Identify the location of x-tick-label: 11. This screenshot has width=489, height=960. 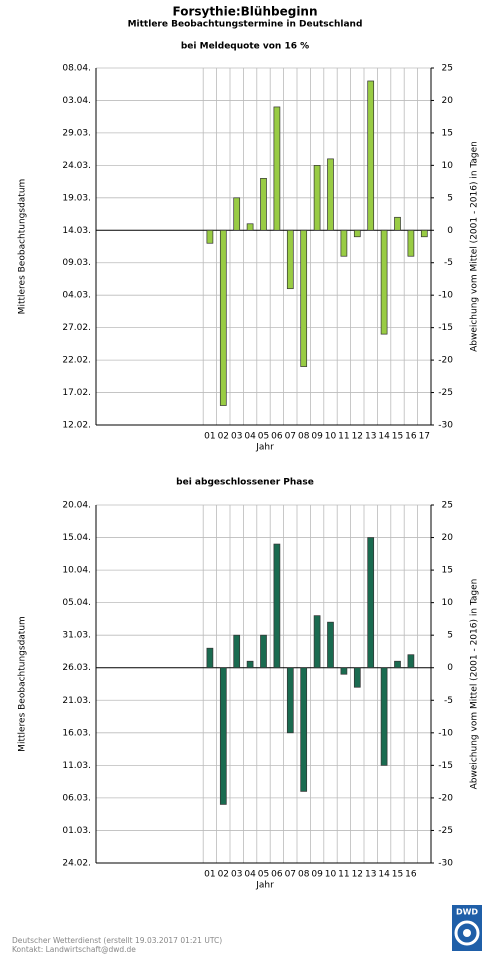
(343, 875).